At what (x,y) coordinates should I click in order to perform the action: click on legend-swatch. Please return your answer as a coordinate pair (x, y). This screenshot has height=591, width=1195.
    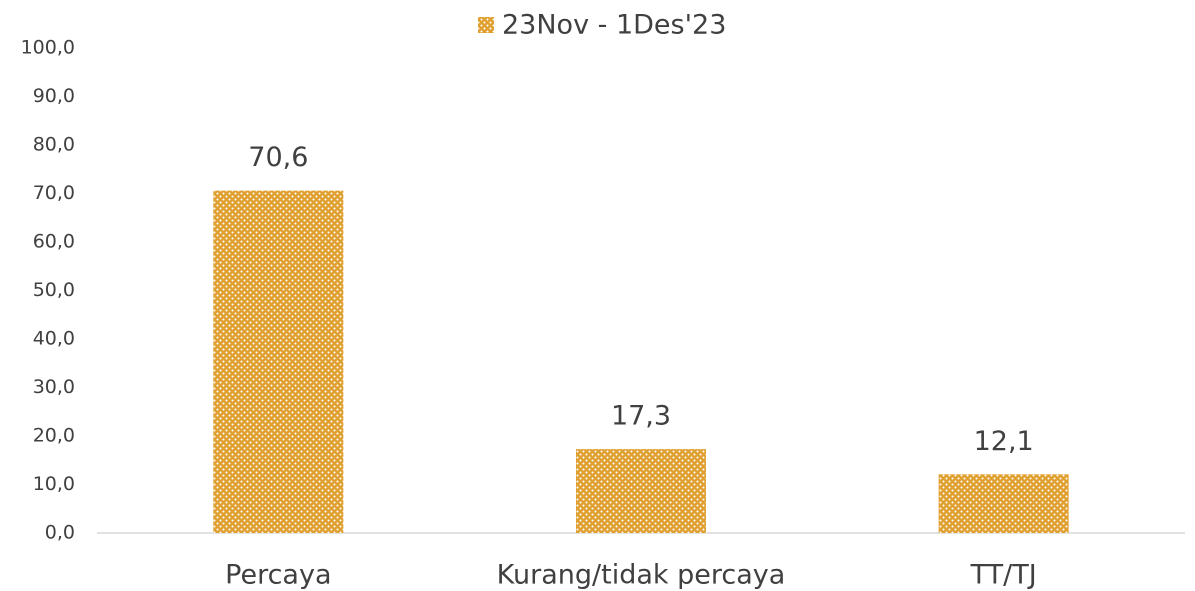
    Looking at the image, I should click on (486, 25).